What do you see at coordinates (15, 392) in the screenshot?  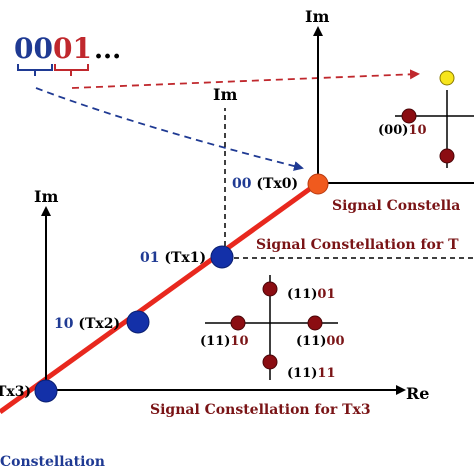 I see `node-tx3-label: Tx3)` at bounding box center [15, 392].